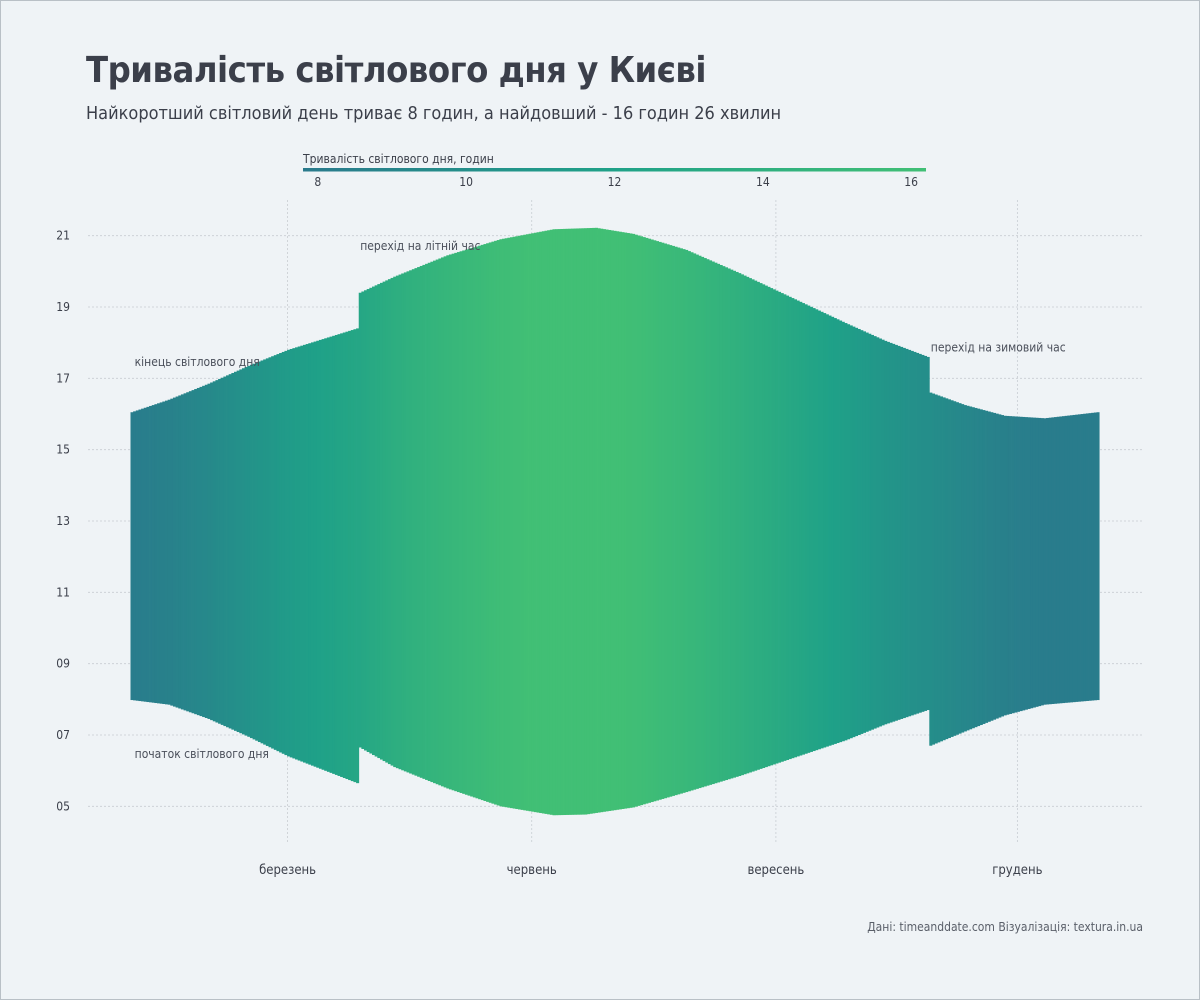 The image size is (1200, 1000). I want to click on y-axis: 05 07 09 11 13 15 17 19 21, so click(63, 521).